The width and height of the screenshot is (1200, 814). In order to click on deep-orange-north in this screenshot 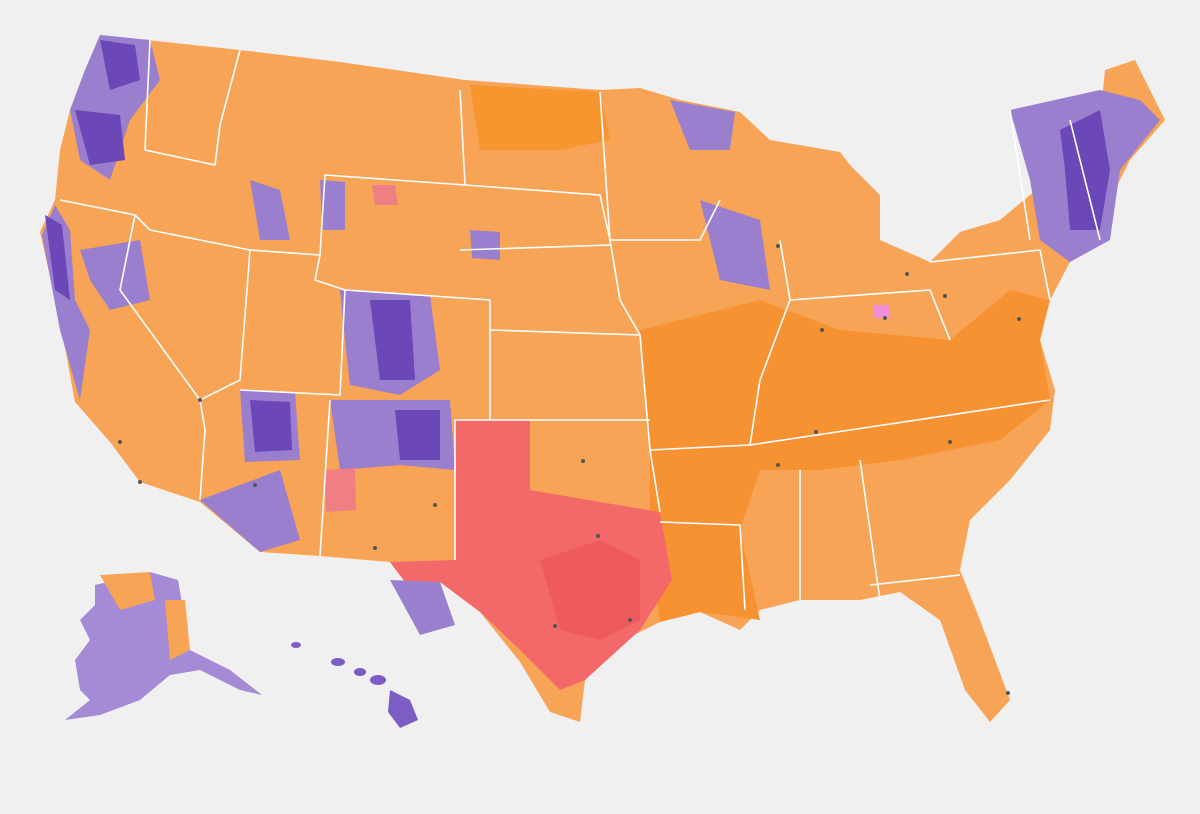, I will do `click(540, 117)`.